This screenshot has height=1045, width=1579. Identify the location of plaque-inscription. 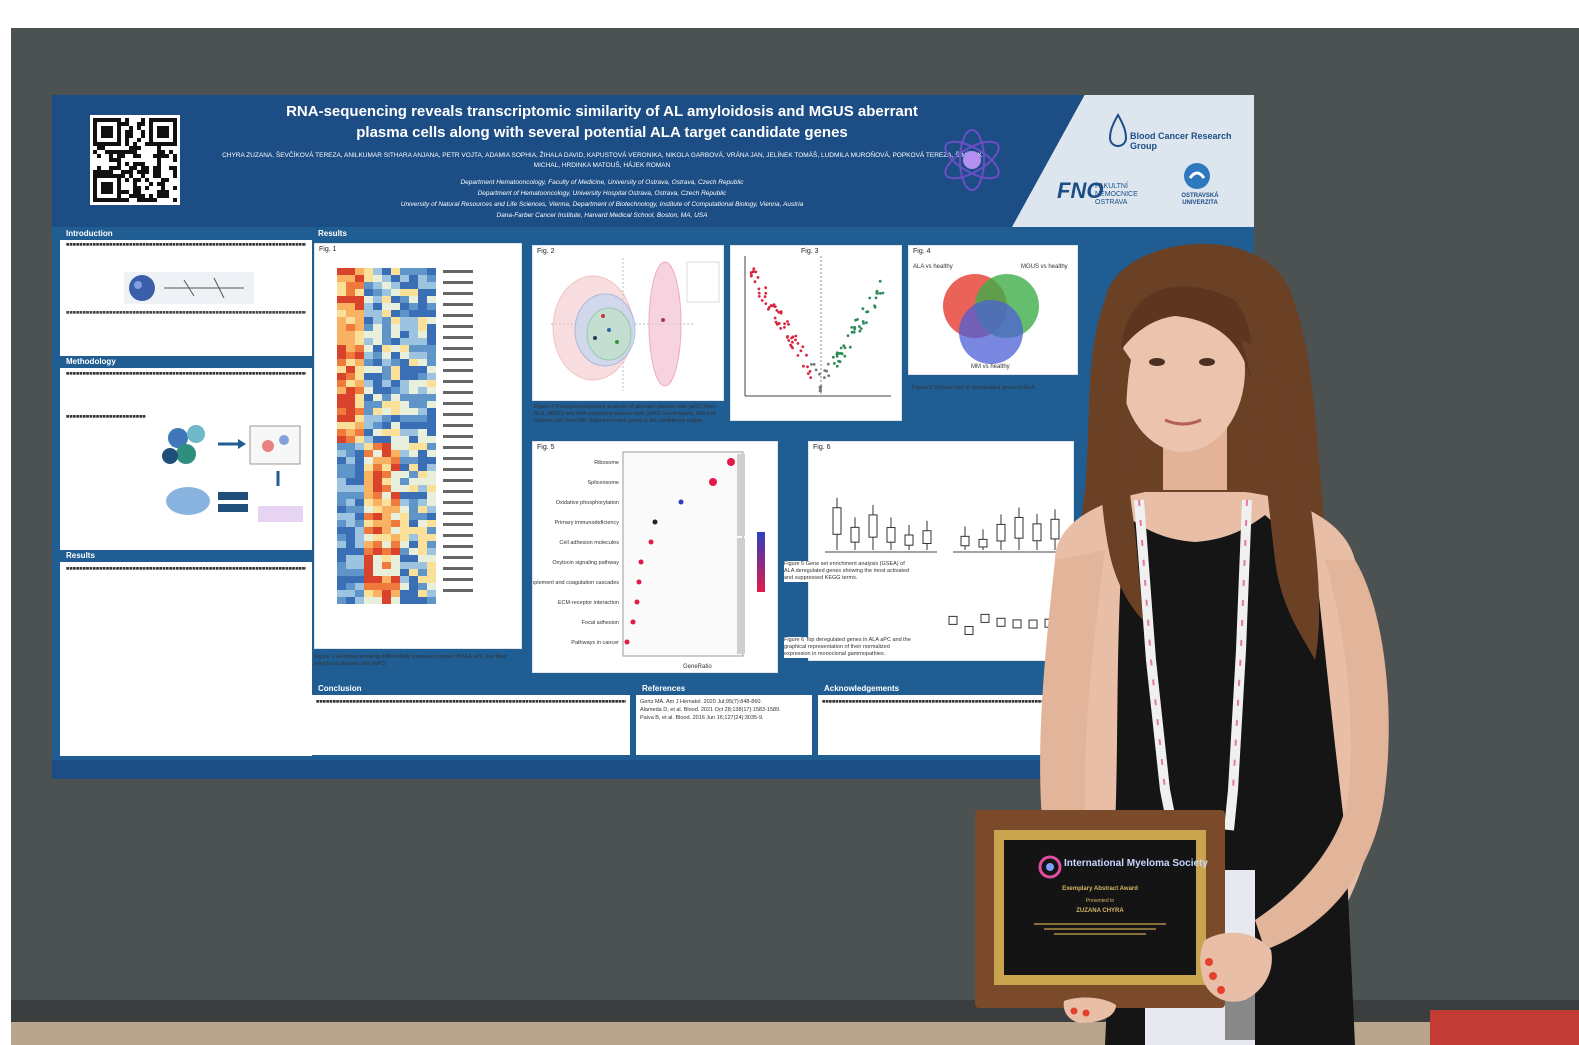
(1100, 929).